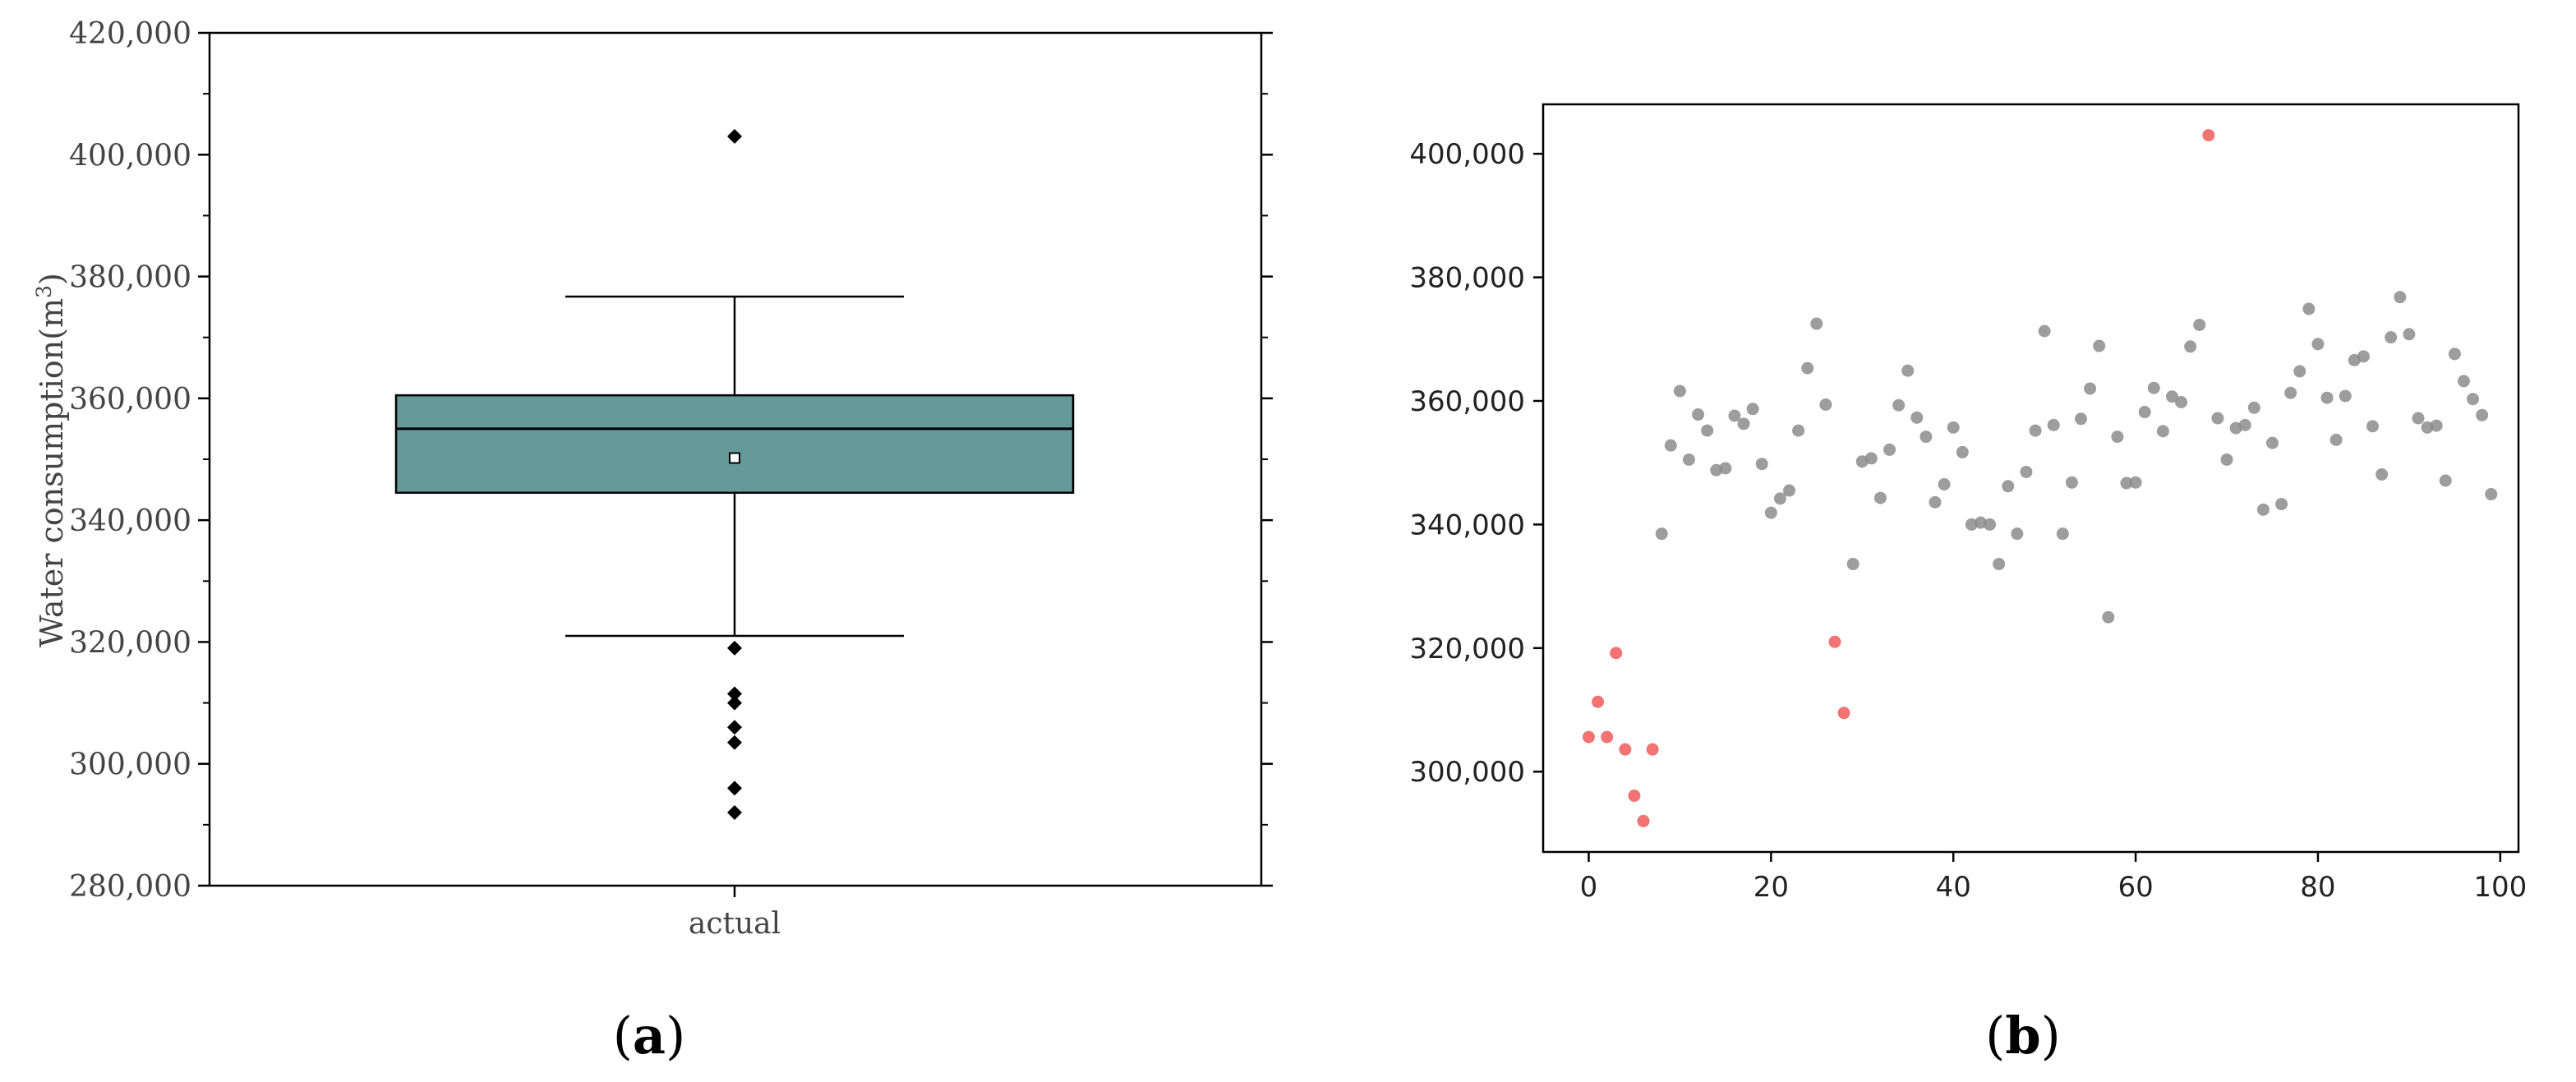 This screenshot has height=1082, width=2576. What do you see at coordinates (1953, 887) in the screenshot?
I see `panel-b-x-tick-label: 40` at bounding box center [1953, 887].